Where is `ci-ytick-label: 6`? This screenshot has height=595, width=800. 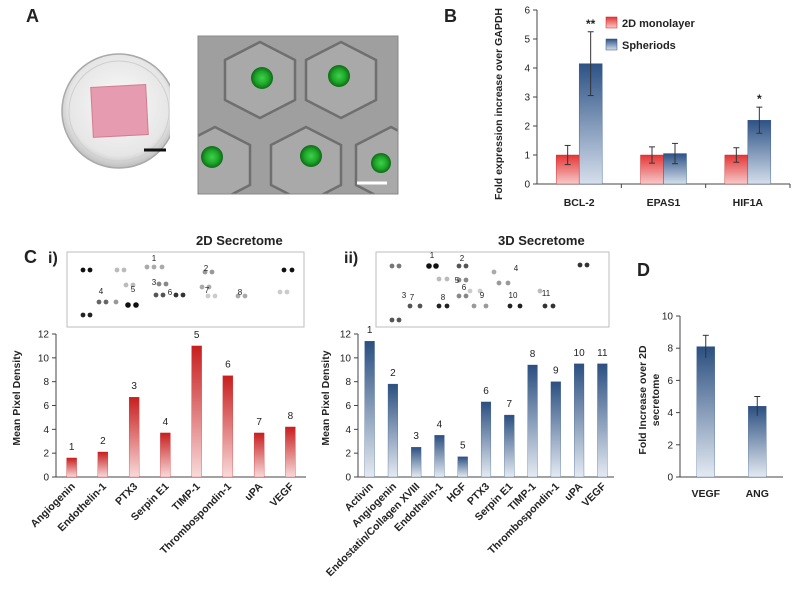 ci-ytick-label: 6 is located at coordinates (46, 406).